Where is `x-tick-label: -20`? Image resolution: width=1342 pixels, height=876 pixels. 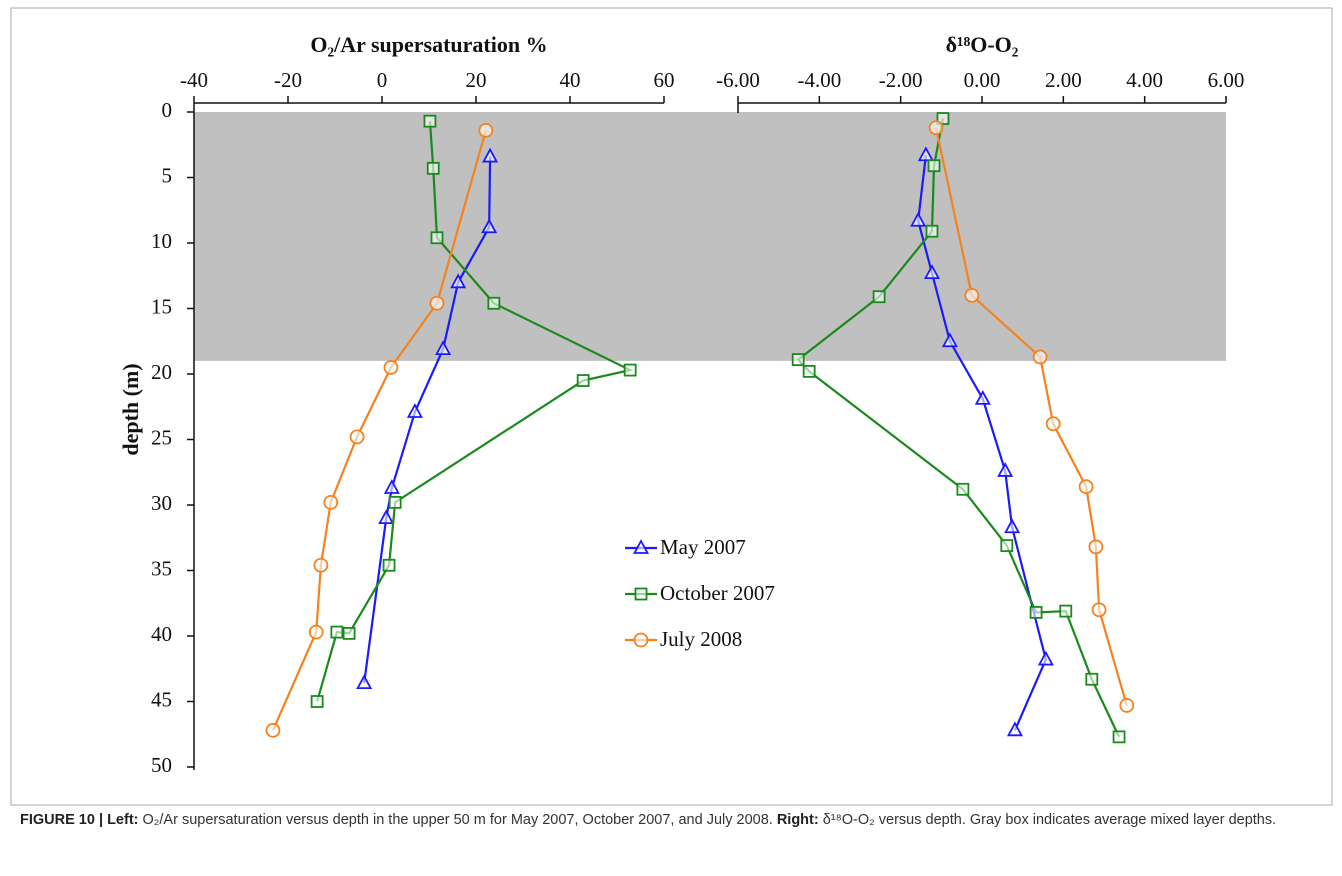
x-tick-label: -20 is located at coordinates (288, 80).